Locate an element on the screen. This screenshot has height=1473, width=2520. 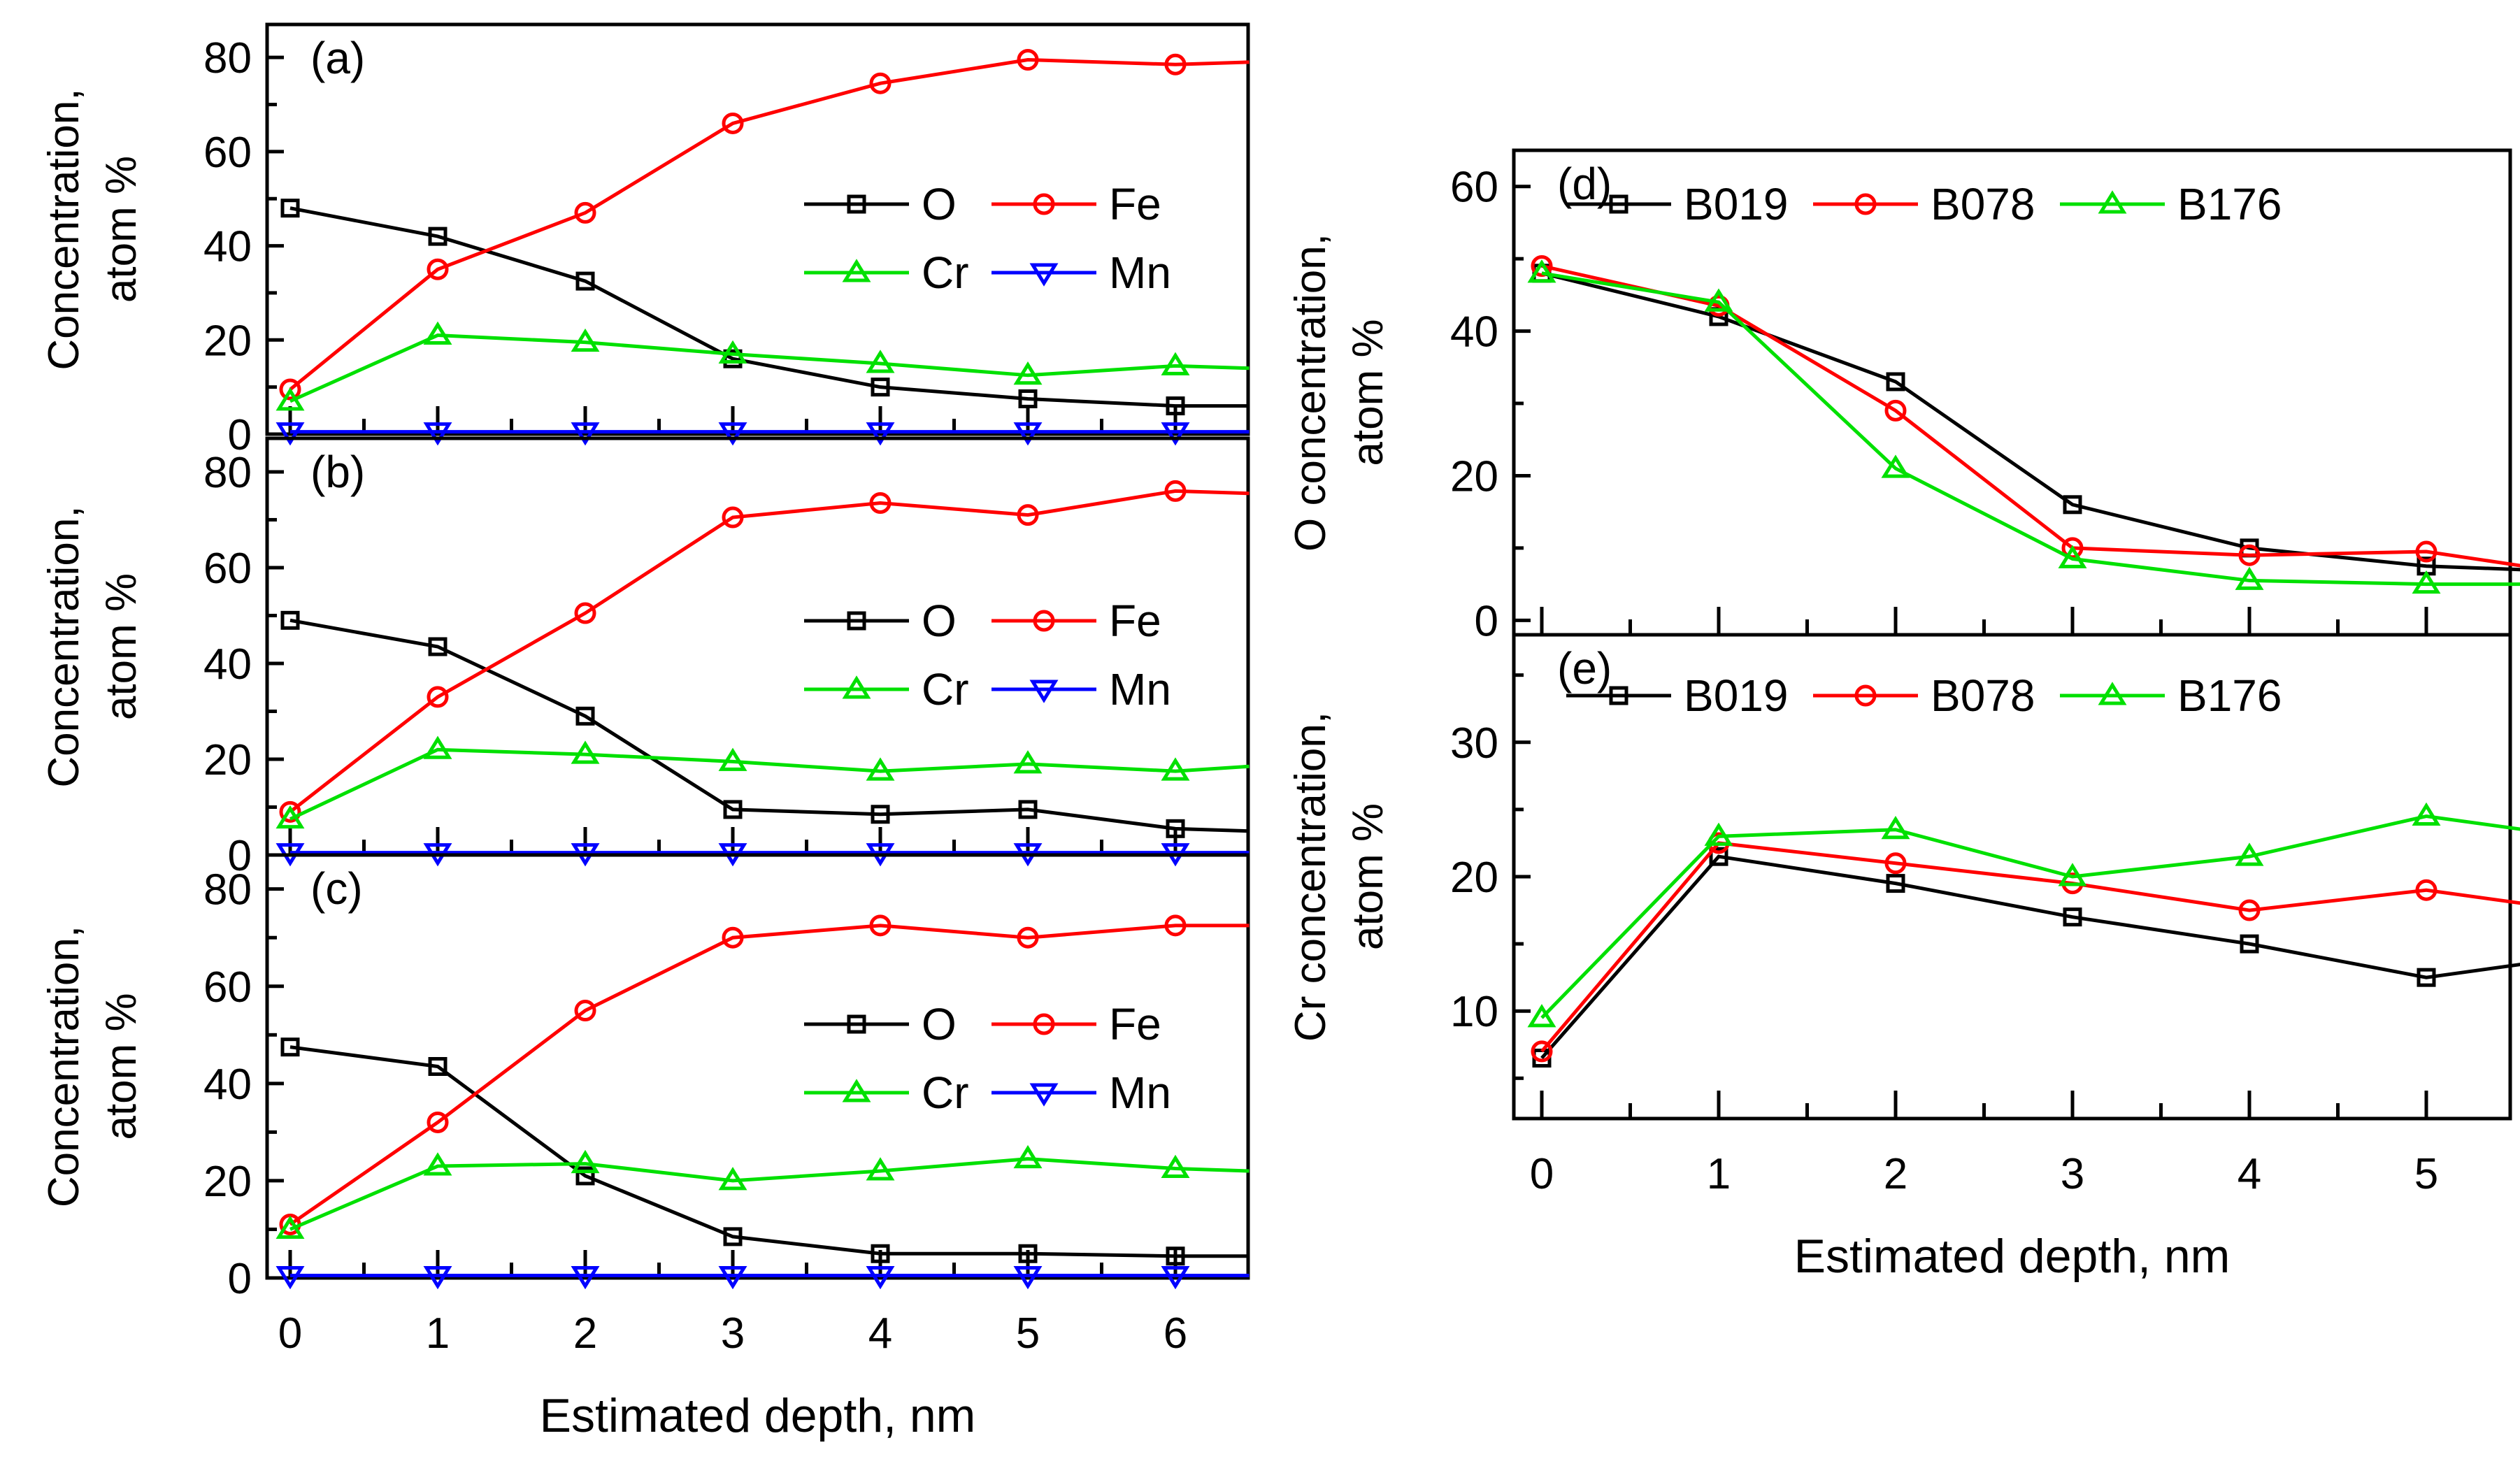
x-tick-label: 3 is located at coordinates (2072, 1174).